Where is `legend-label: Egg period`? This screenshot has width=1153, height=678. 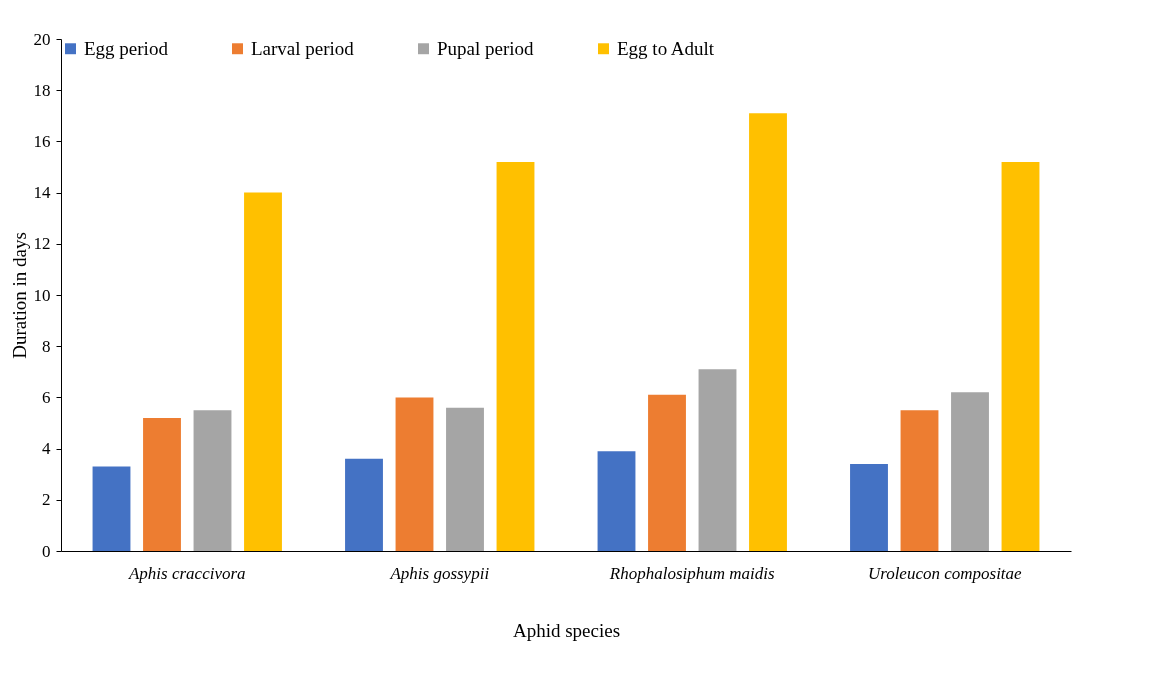
legend-label: Egg period is located at coordinates (126, 48).